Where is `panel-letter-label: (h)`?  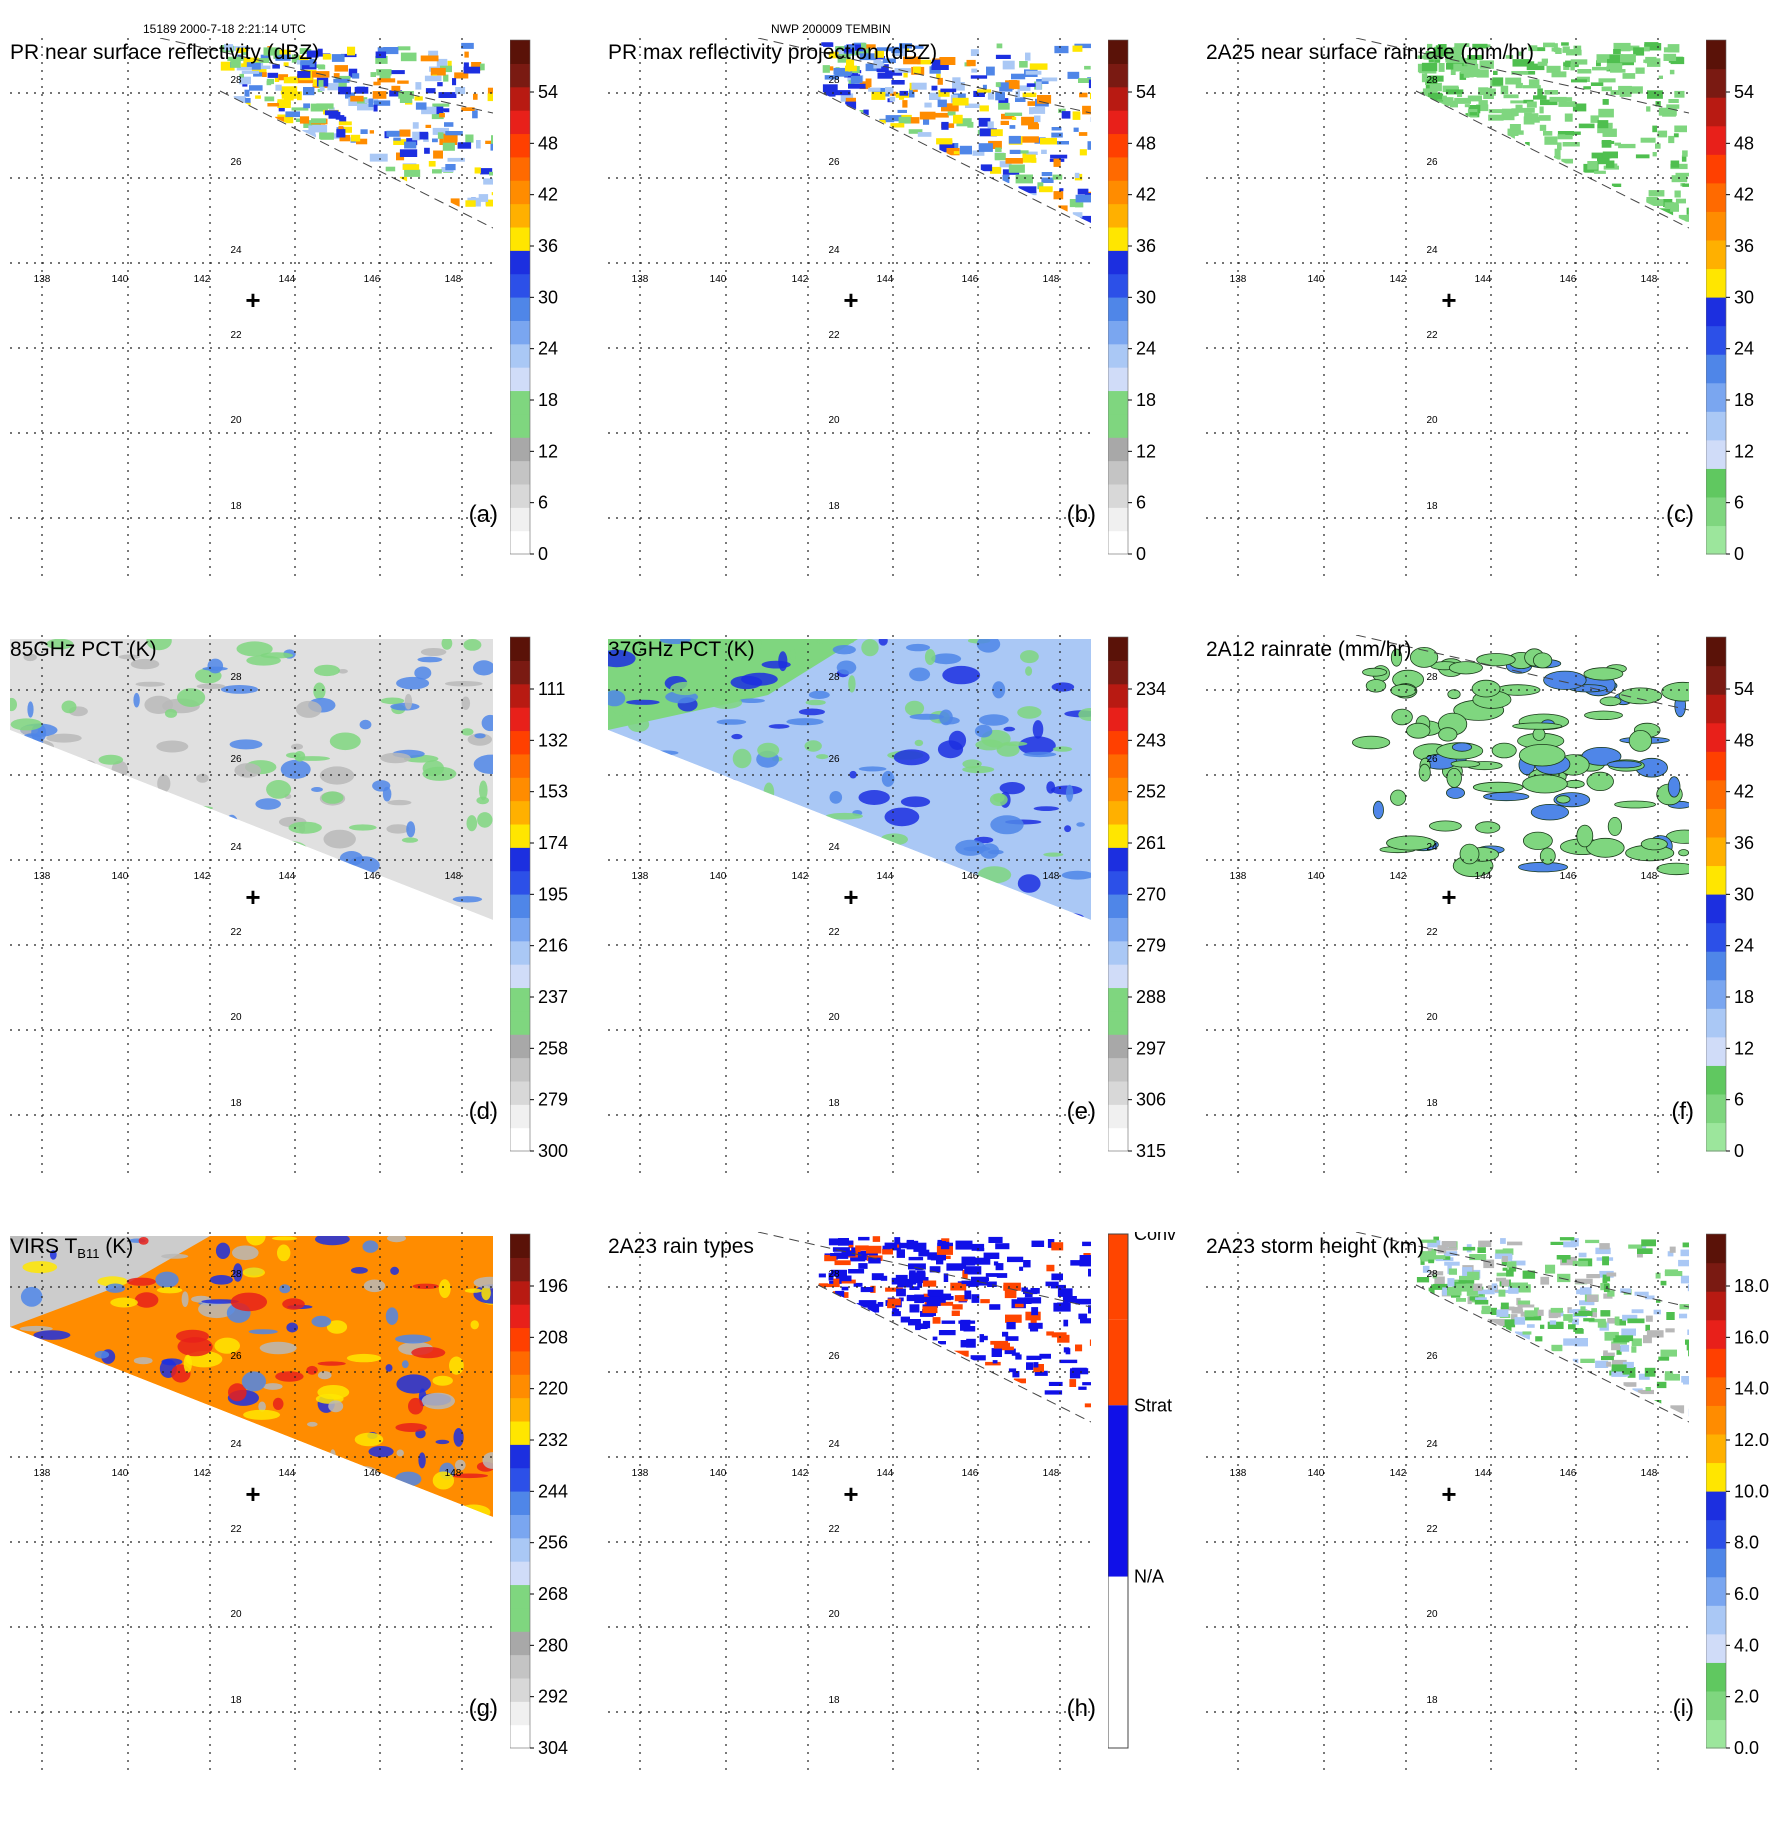
panel-letter-label: (h) is located at coordinates (1081, 1709).